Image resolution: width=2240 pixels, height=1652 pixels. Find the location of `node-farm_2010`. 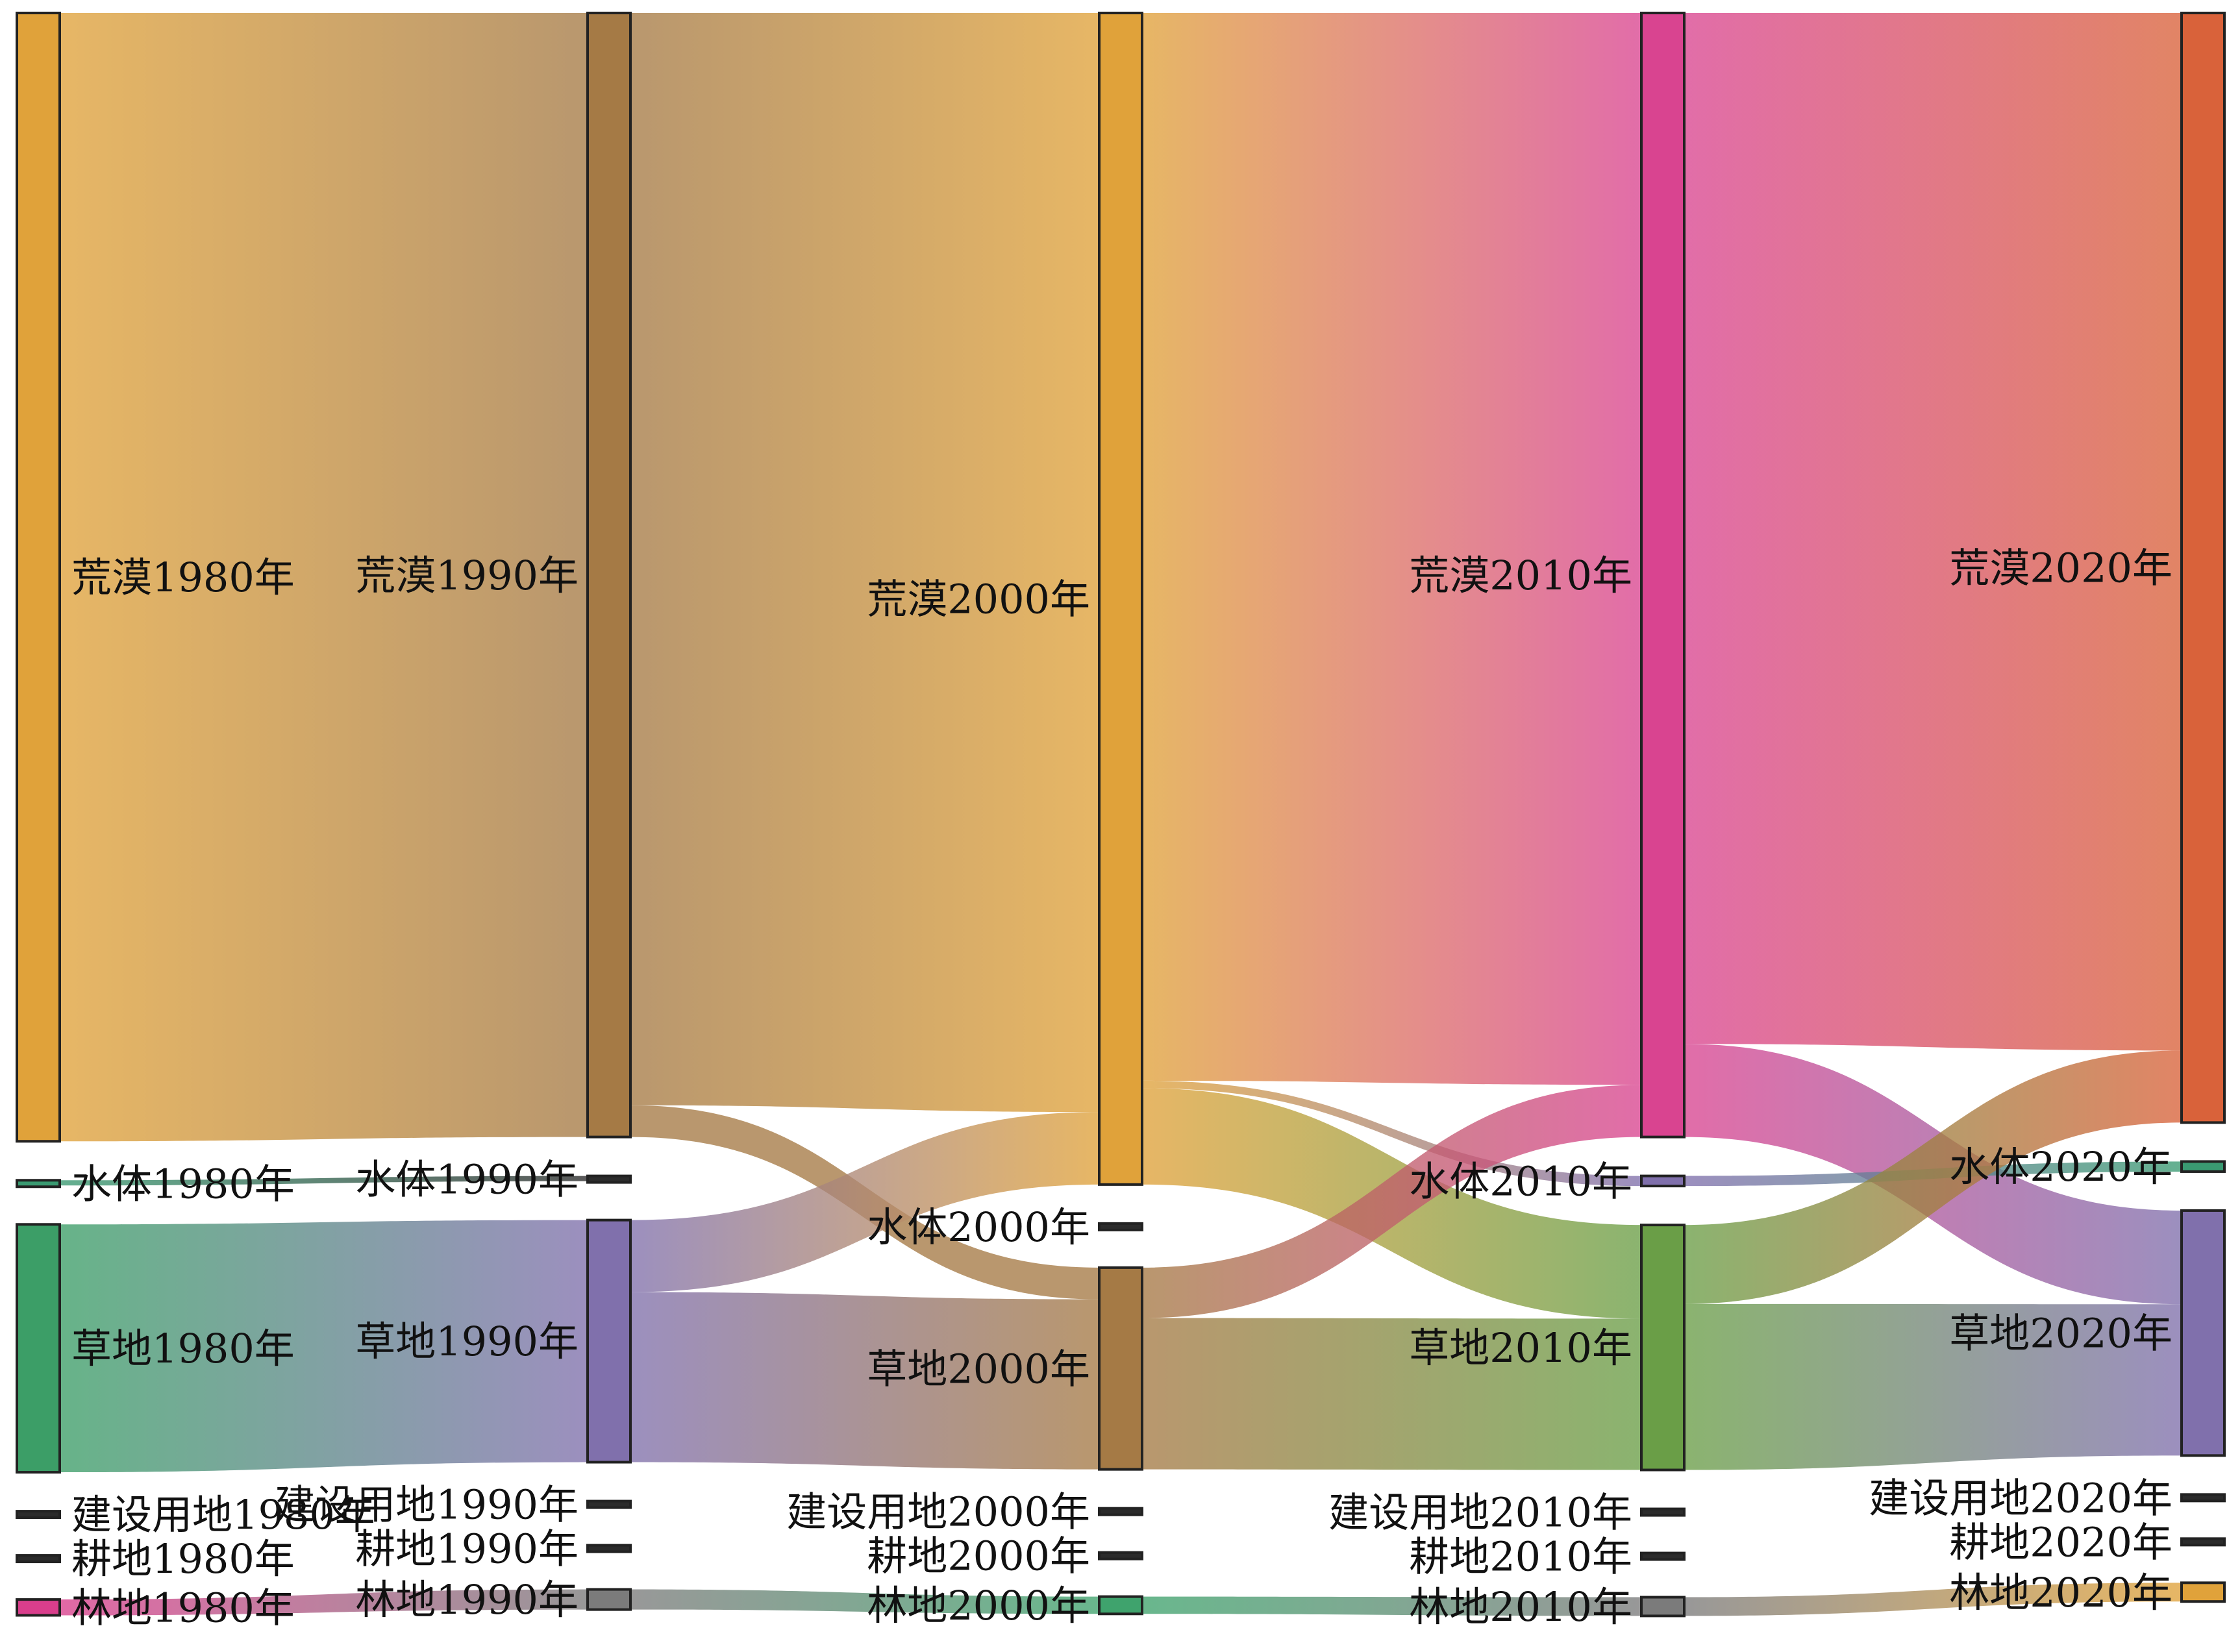

node-farm_2010 is located at coordinates (1663, 1556).